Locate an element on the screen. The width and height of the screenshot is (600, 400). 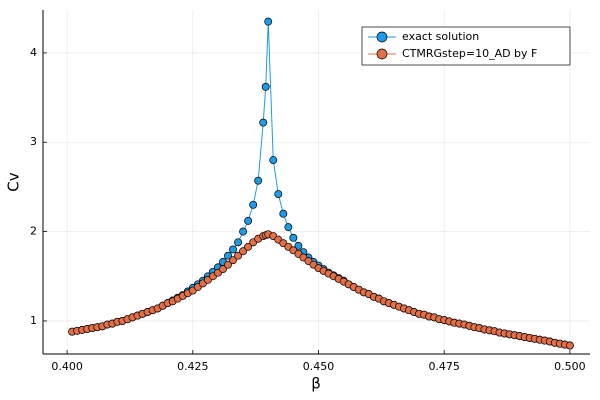
y-tick-label: 3 is located at coordinates (33, 141).